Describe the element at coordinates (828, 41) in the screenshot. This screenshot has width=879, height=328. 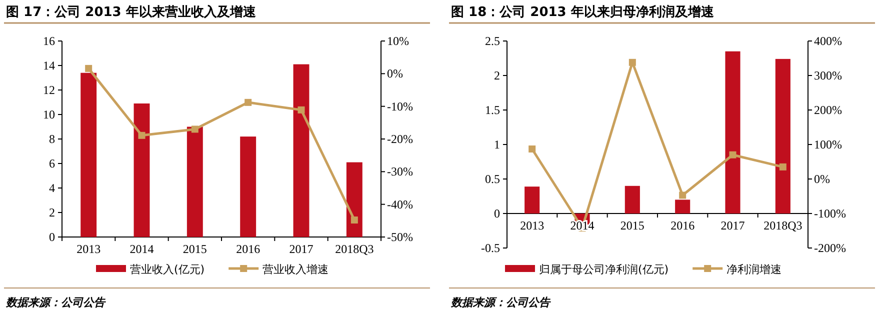
I see `y2-tick-label: 400%` at that location.